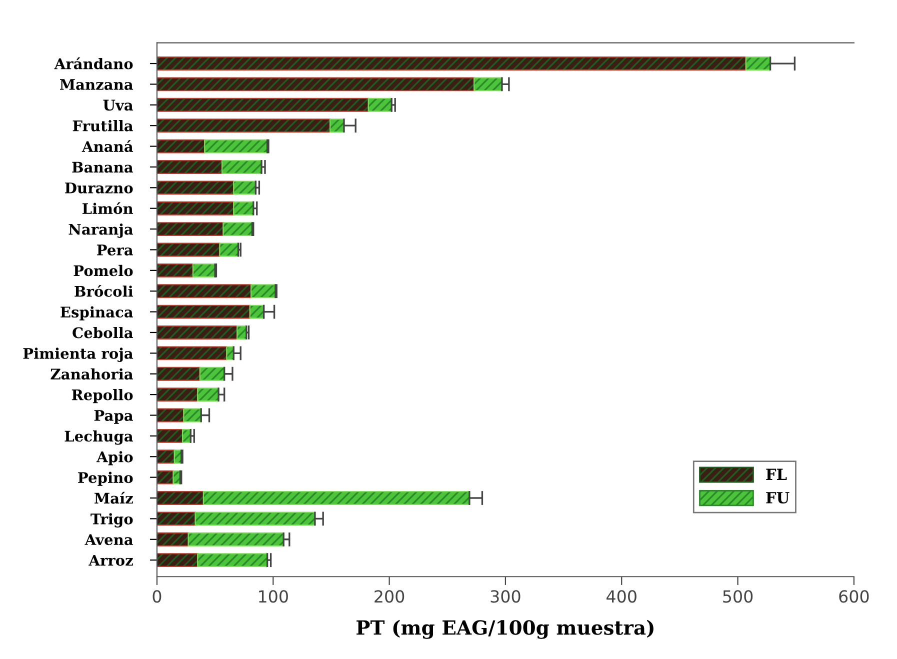 The image size is (897, 659). Describe the element at coordinates (114, 417) in the screenshot. I see `y-tick-label: Papa` at that location.